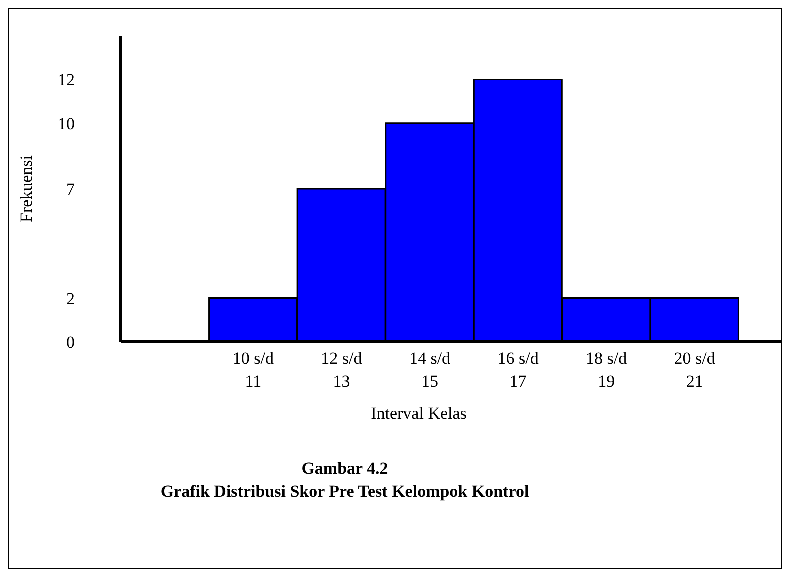  Describe the element at coordinates (345, 469) in the screenshot. I see `text: Gambar 4.2` at that location.